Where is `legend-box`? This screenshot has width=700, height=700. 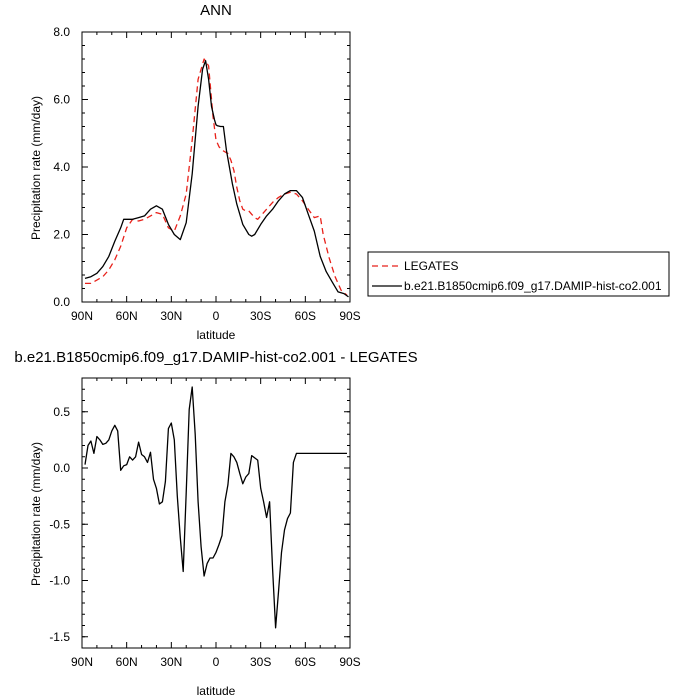
legend-box is located at coordinates (518, 274).